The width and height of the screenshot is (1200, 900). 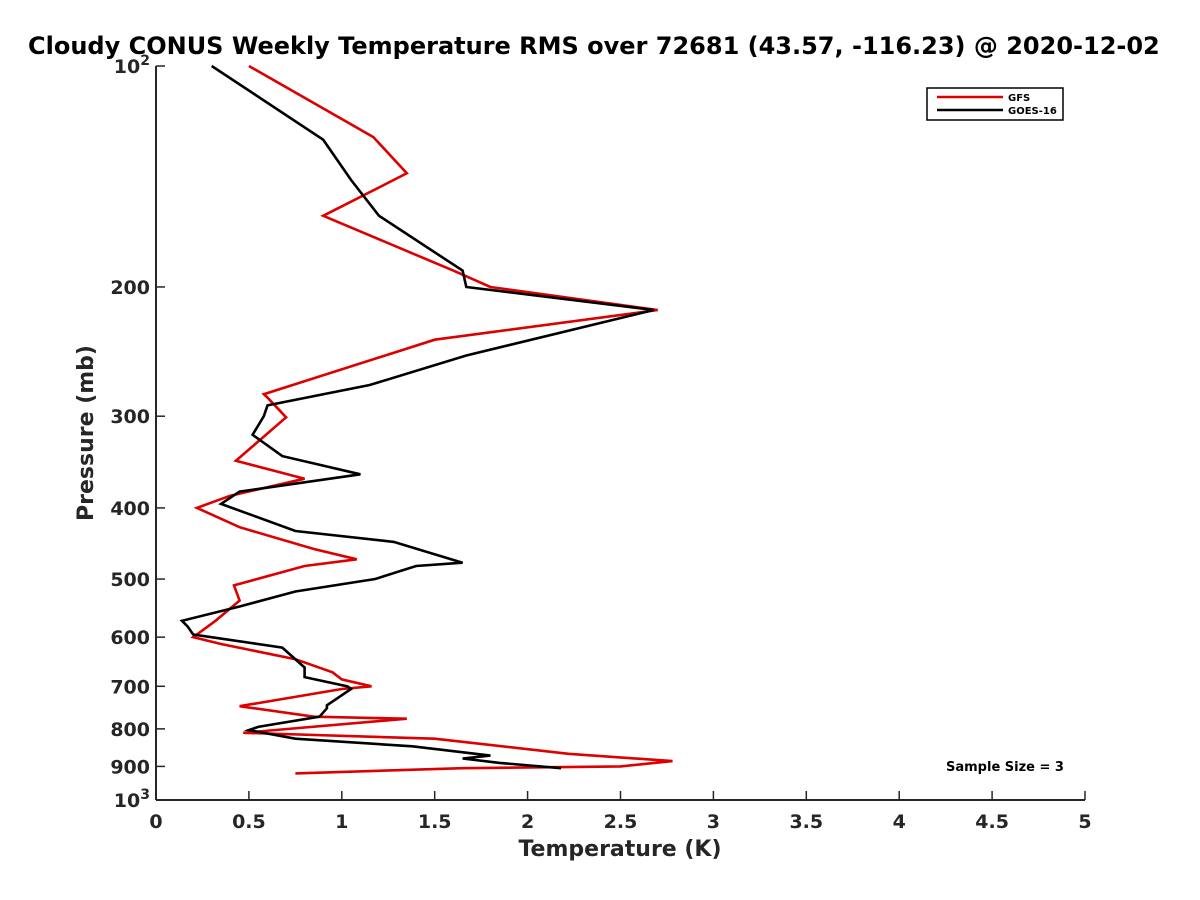 What do you see at coordinates (137, 432) in the screenshot?
I see `y-axis-ticks: 10² 200 300 400 500 600 700 800 900 10³` at bounding box center [137, 432].